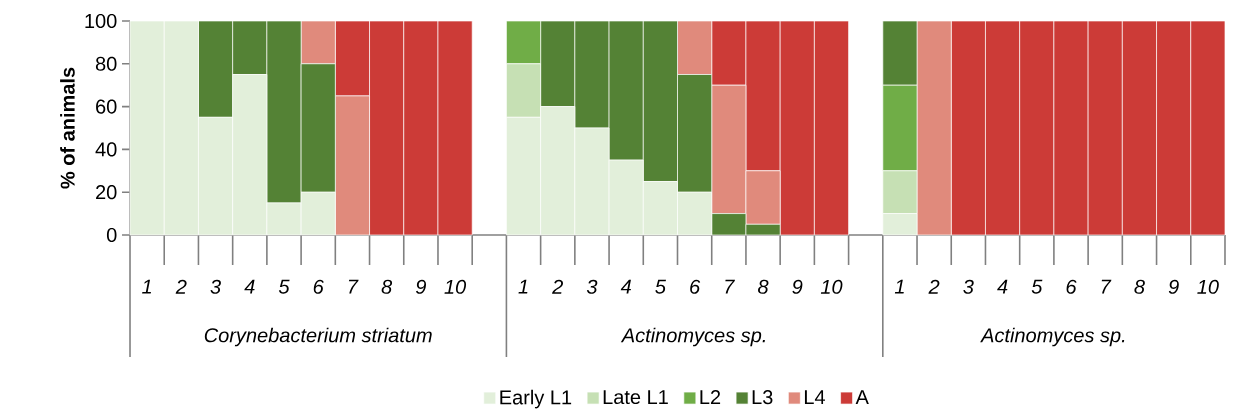 The width and height of the screenshot is (1240, 417). What do you see at coordinates (106, 149) in the screenshot?
I see `y-tick-label: 40` at bounding box center [106, 149].